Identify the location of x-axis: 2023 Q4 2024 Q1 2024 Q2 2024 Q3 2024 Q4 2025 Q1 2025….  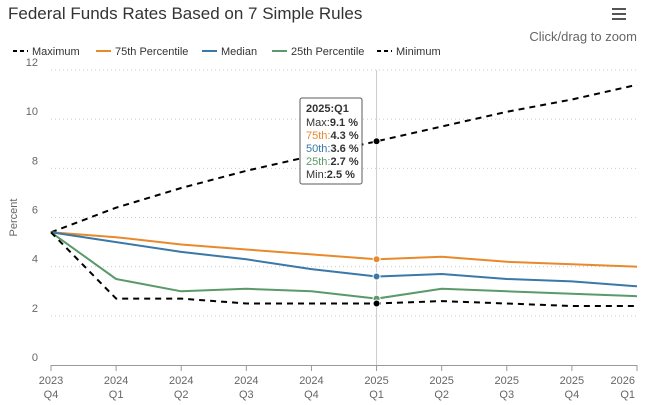
(338, 383).